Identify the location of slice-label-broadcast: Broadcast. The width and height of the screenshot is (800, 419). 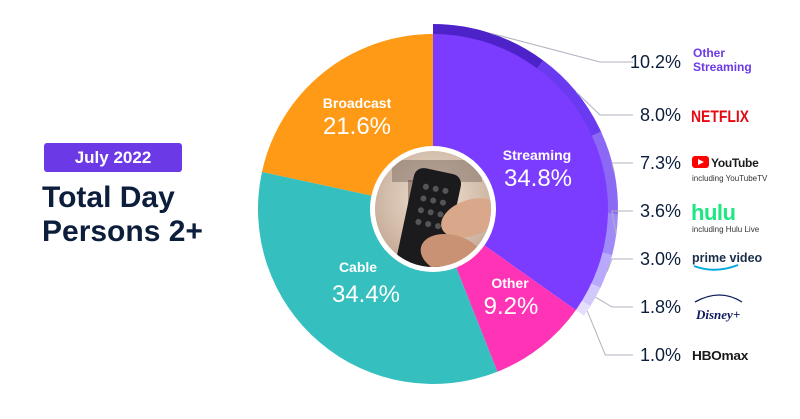
(357, 103).